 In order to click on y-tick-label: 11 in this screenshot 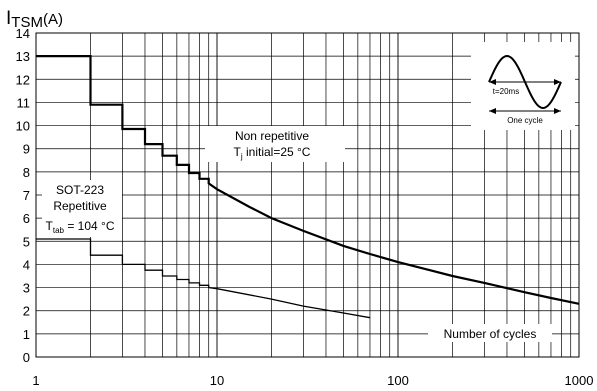, I will do `click(24, 102)`.